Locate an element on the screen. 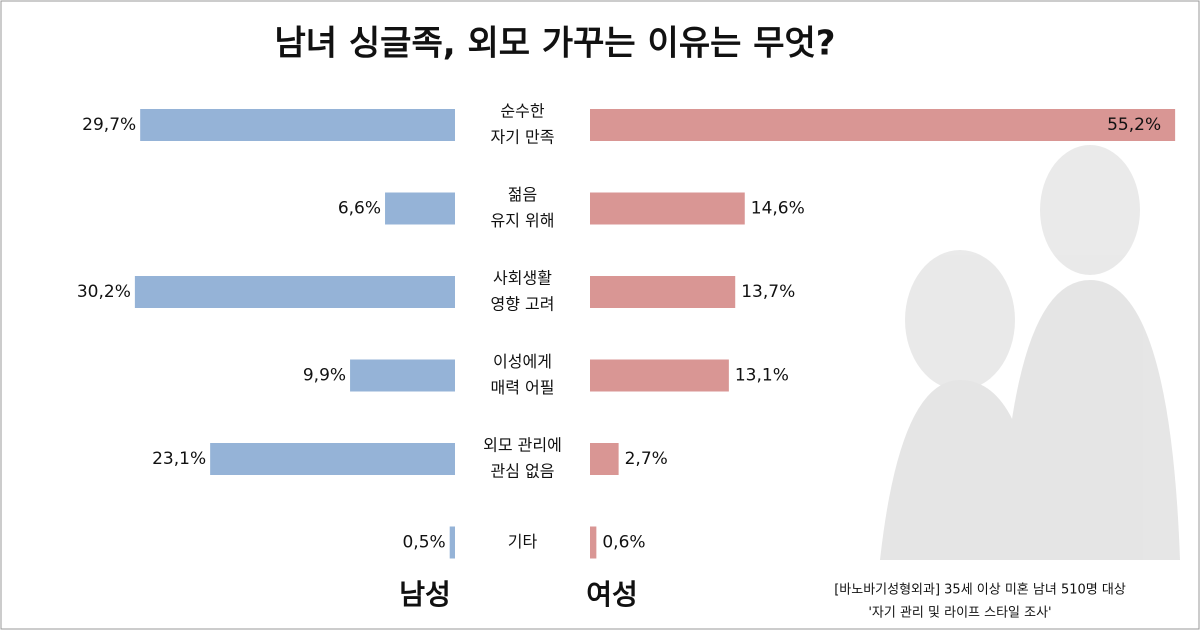 The width and height of the screenshot is (1200, 630). value-label: 29,7% is located at coordinates (109, 125).